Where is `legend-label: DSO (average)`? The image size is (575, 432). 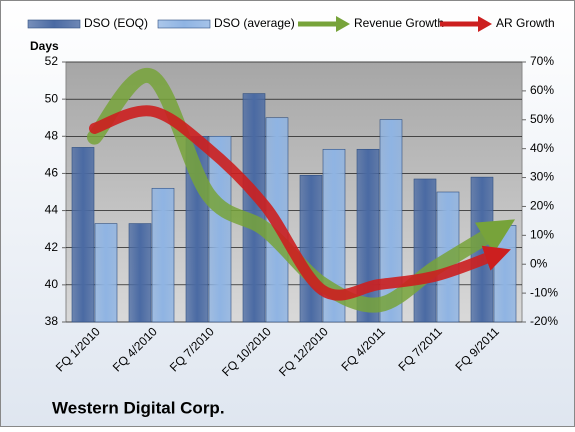
legend-label: DSO (average) is located at coordinates (254, 23).